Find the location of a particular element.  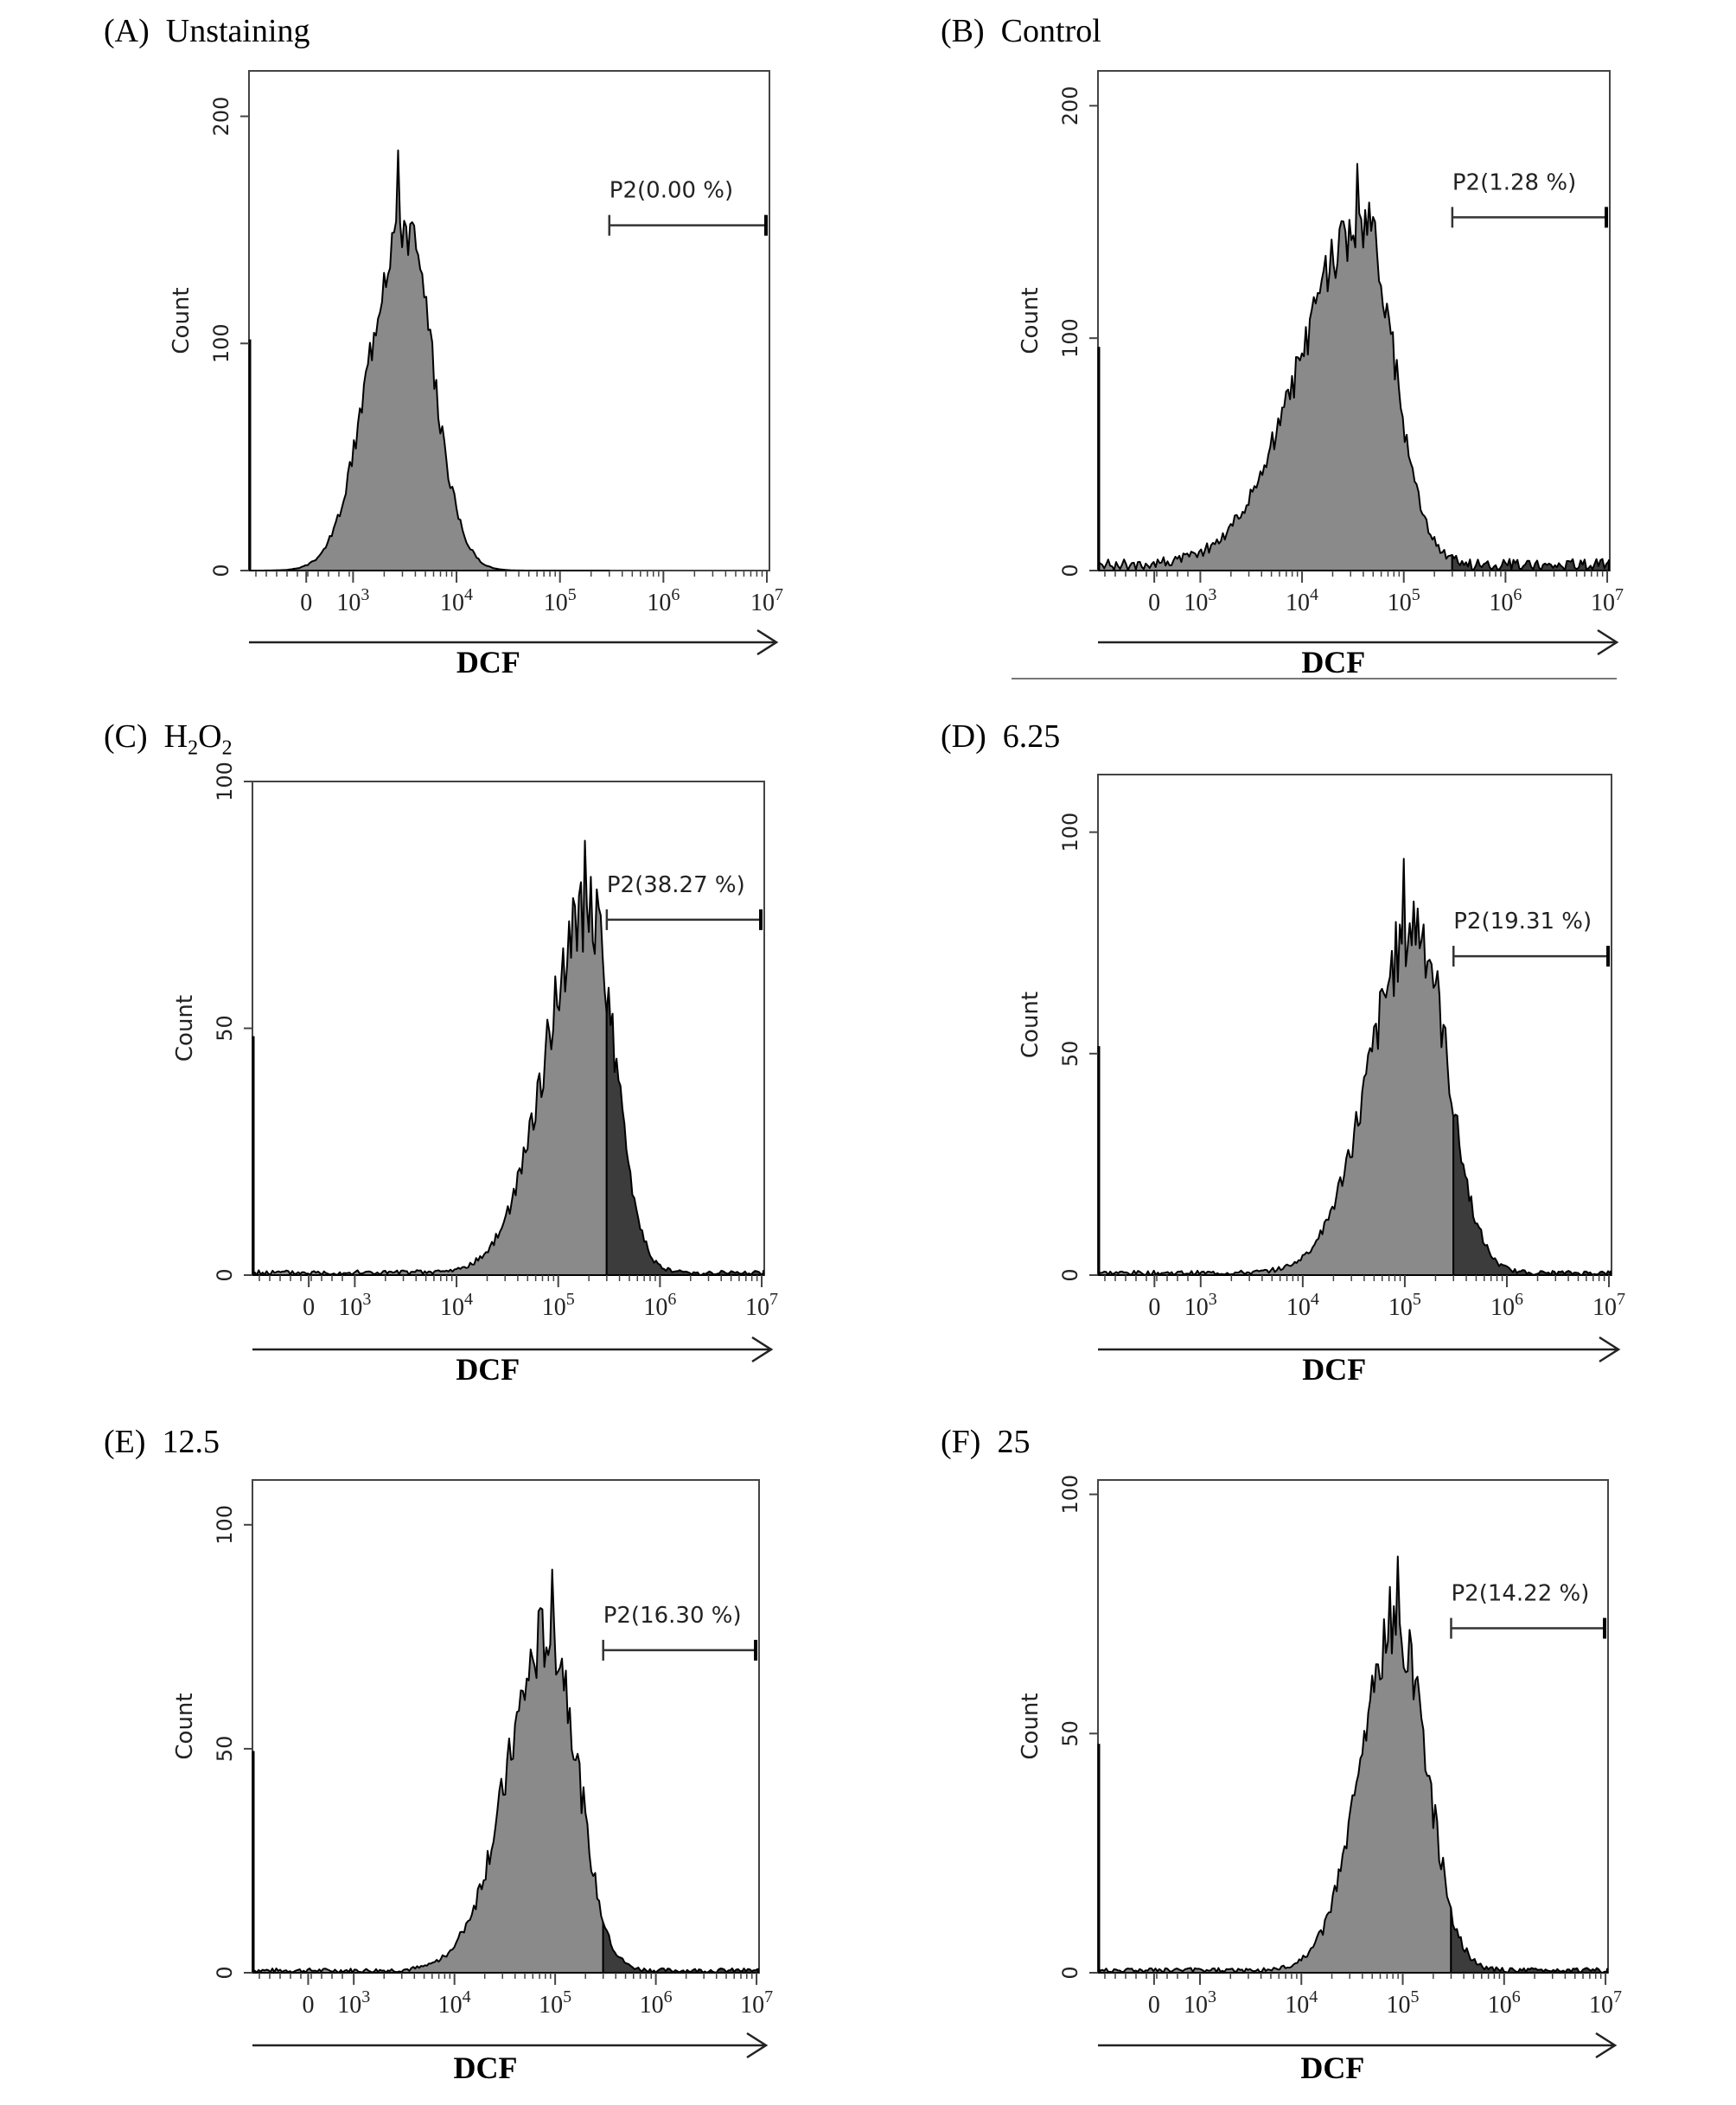

panel-d-ytick-label-0: 0 is located at coordinates (1070, 1274).